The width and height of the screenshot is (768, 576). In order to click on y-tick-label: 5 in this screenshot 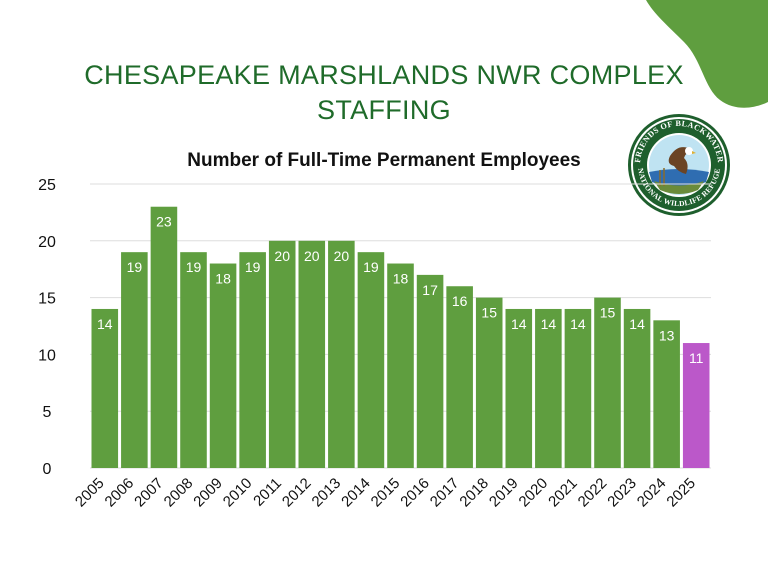, I will do `click(47, 412)`.